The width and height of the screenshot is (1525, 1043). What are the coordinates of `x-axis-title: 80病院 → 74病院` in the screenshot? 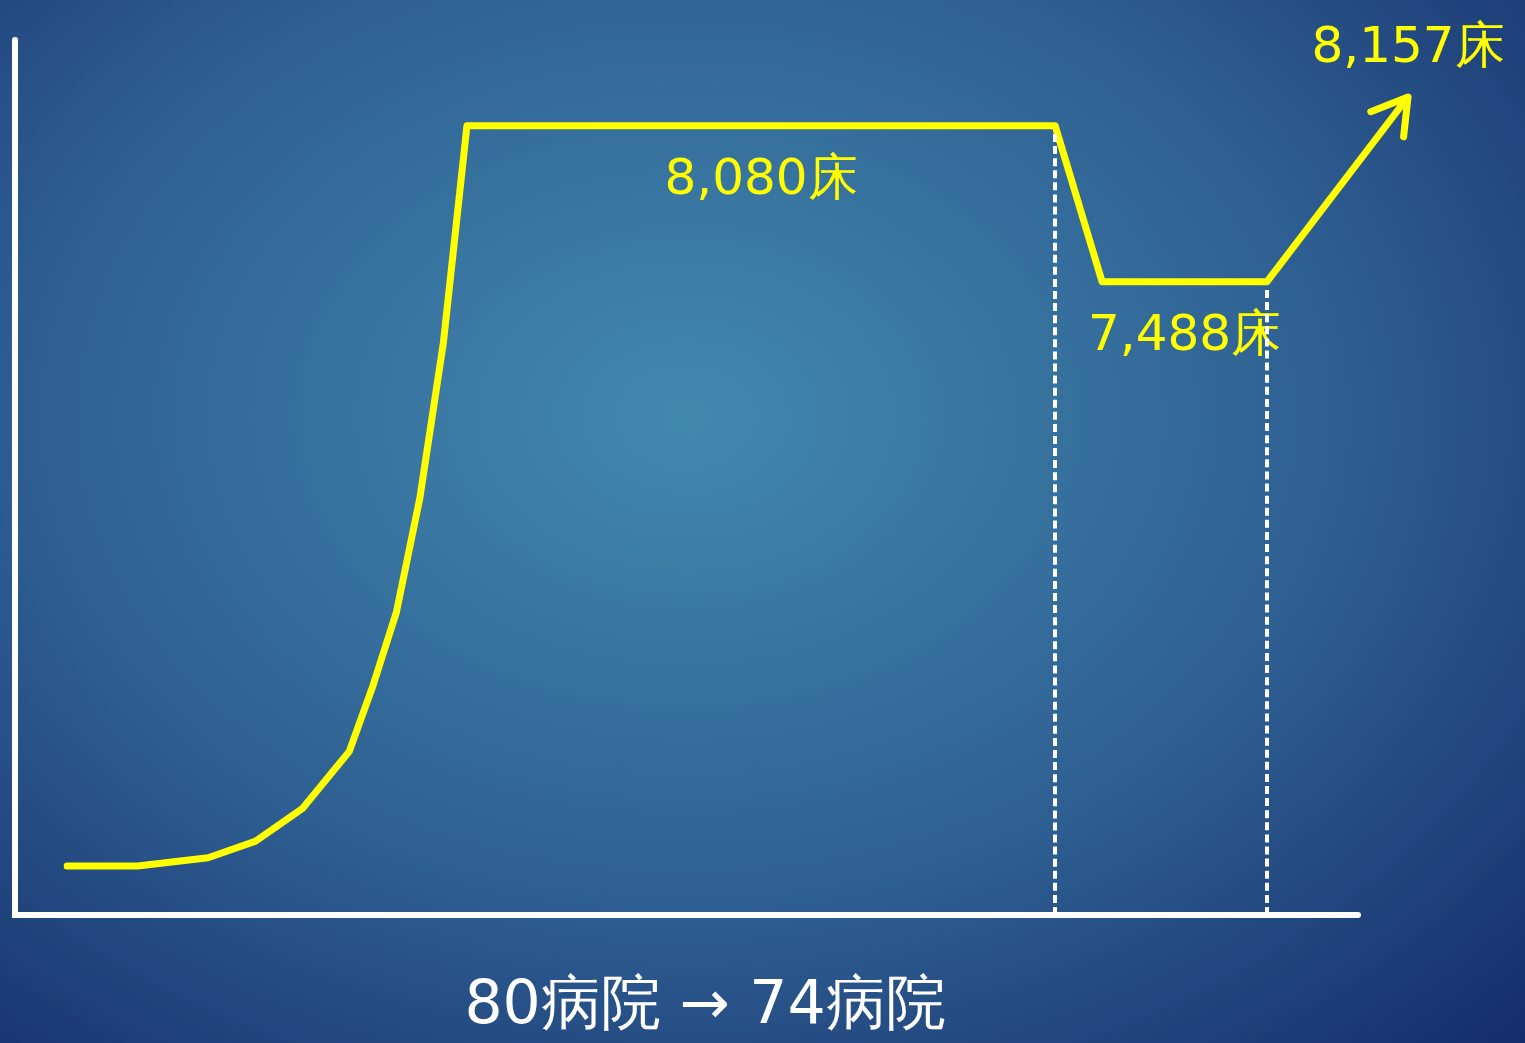 It's located at (705, 1002).